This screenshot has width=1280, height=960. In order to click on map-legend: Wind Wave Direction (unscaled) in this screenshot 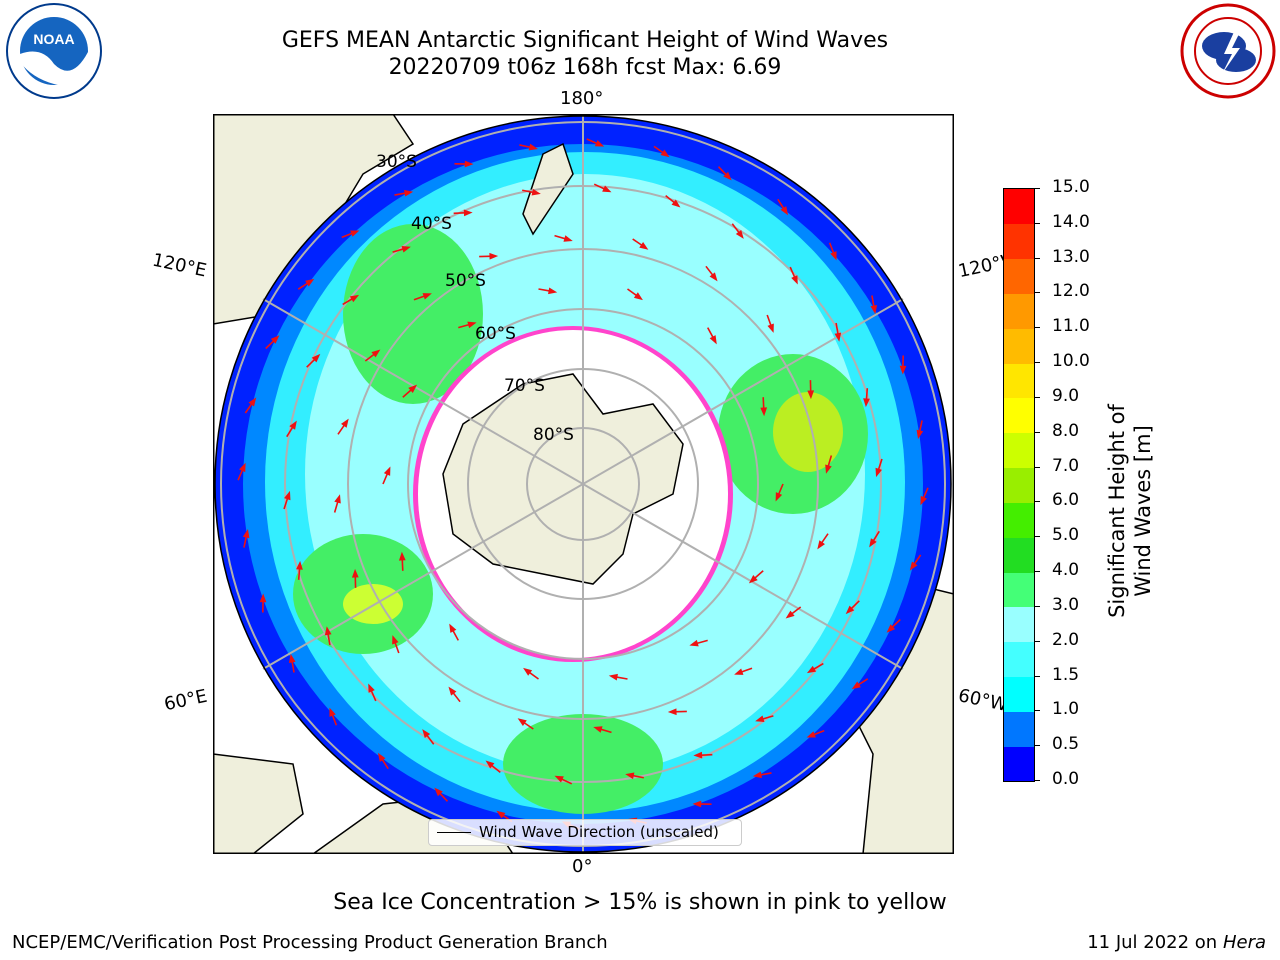, I will do `click(585, 832)`.